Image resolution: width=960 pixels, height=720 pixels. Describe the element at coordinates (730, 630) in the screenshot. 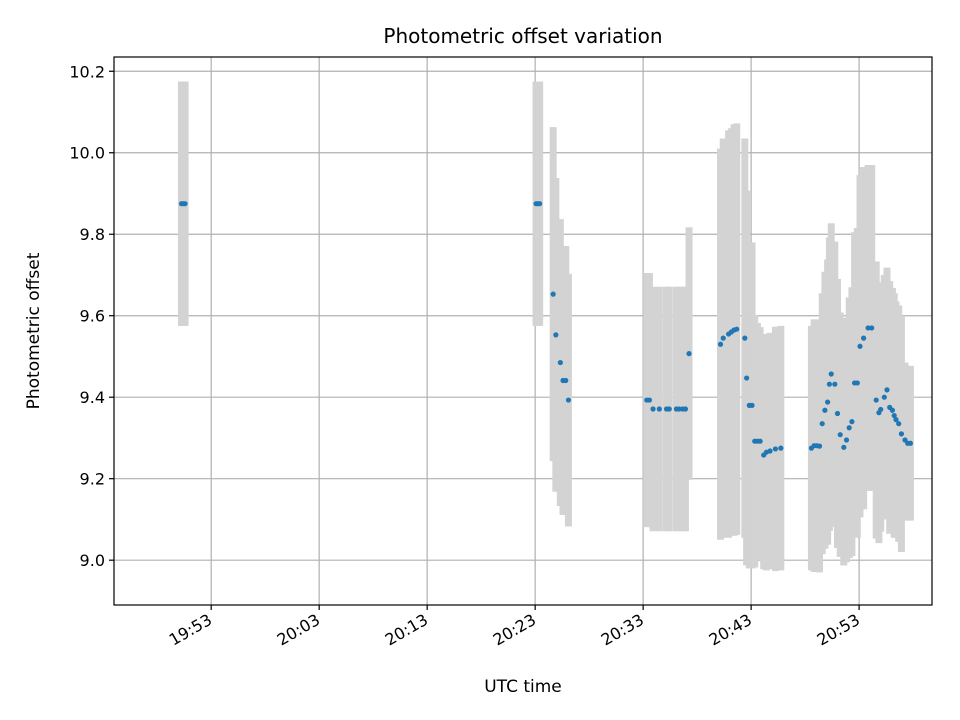

I see `x-tick-label: 20:43` at that location.